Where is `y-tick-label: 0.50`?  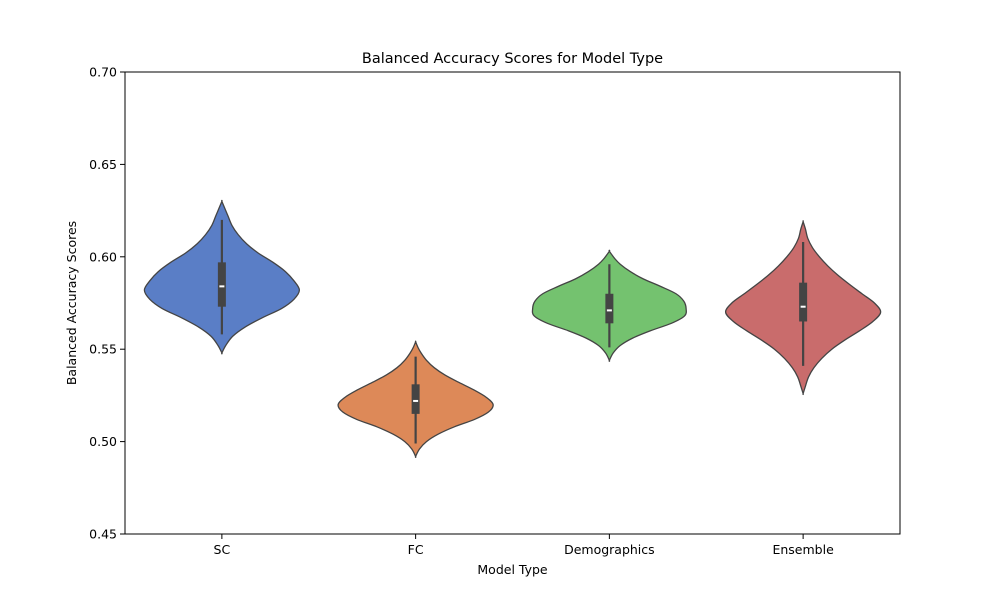
y-tick-label: 0.50 is located at coordinates (103, 441).